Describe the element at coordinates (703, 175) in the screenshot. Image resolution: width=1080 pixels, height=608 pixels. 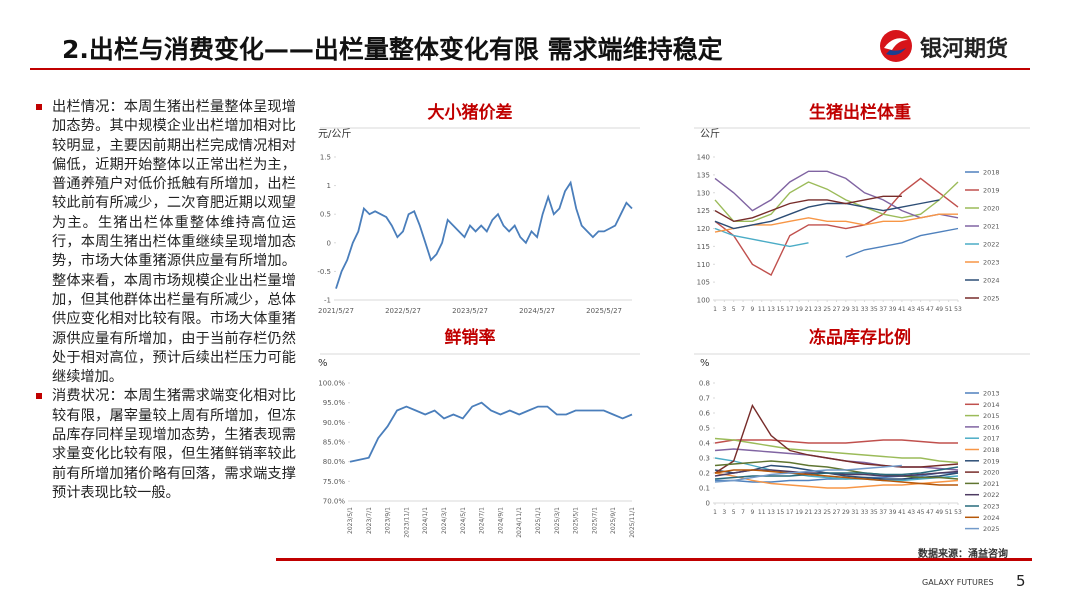
I see `y-tick-label: 135` at that location.